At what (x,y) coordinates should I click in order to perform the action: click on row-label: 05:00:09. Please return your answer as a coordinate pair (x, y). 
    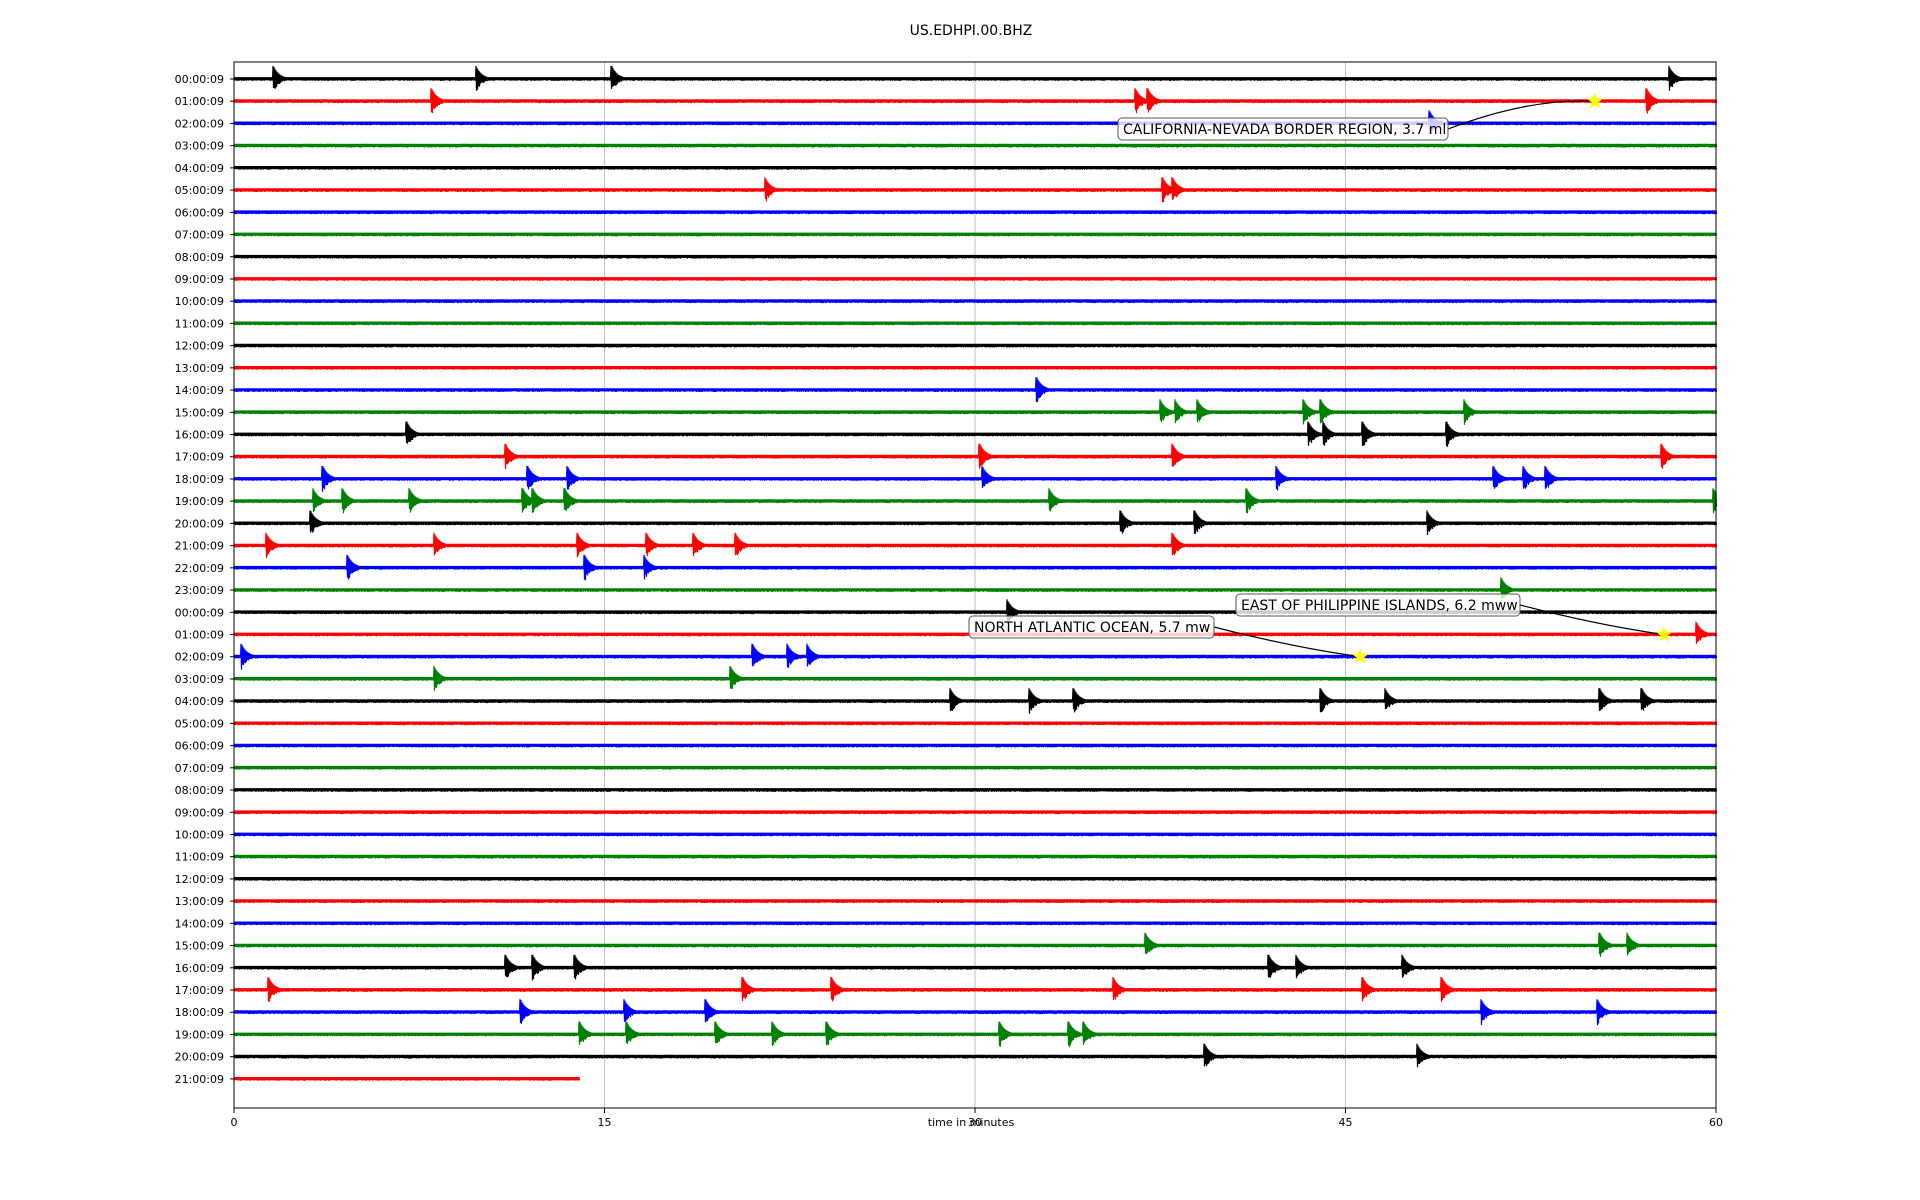
    Looking at the image, I should click on (199, 190).